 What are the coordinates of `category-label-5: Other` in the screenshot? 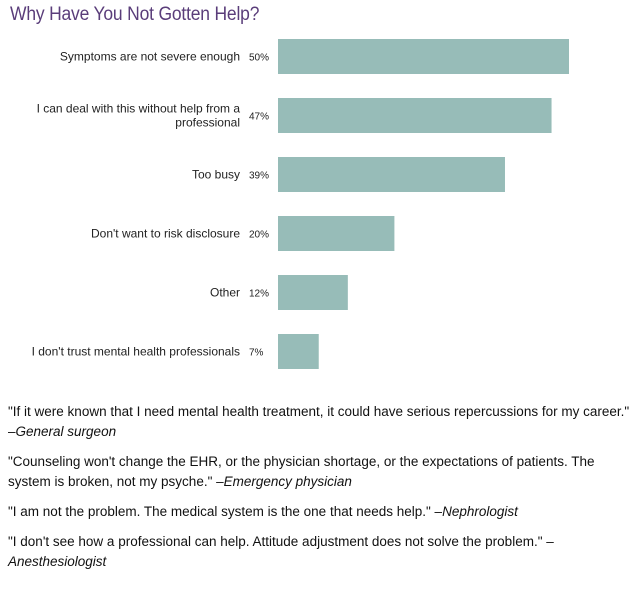 It's located at (225, 293).